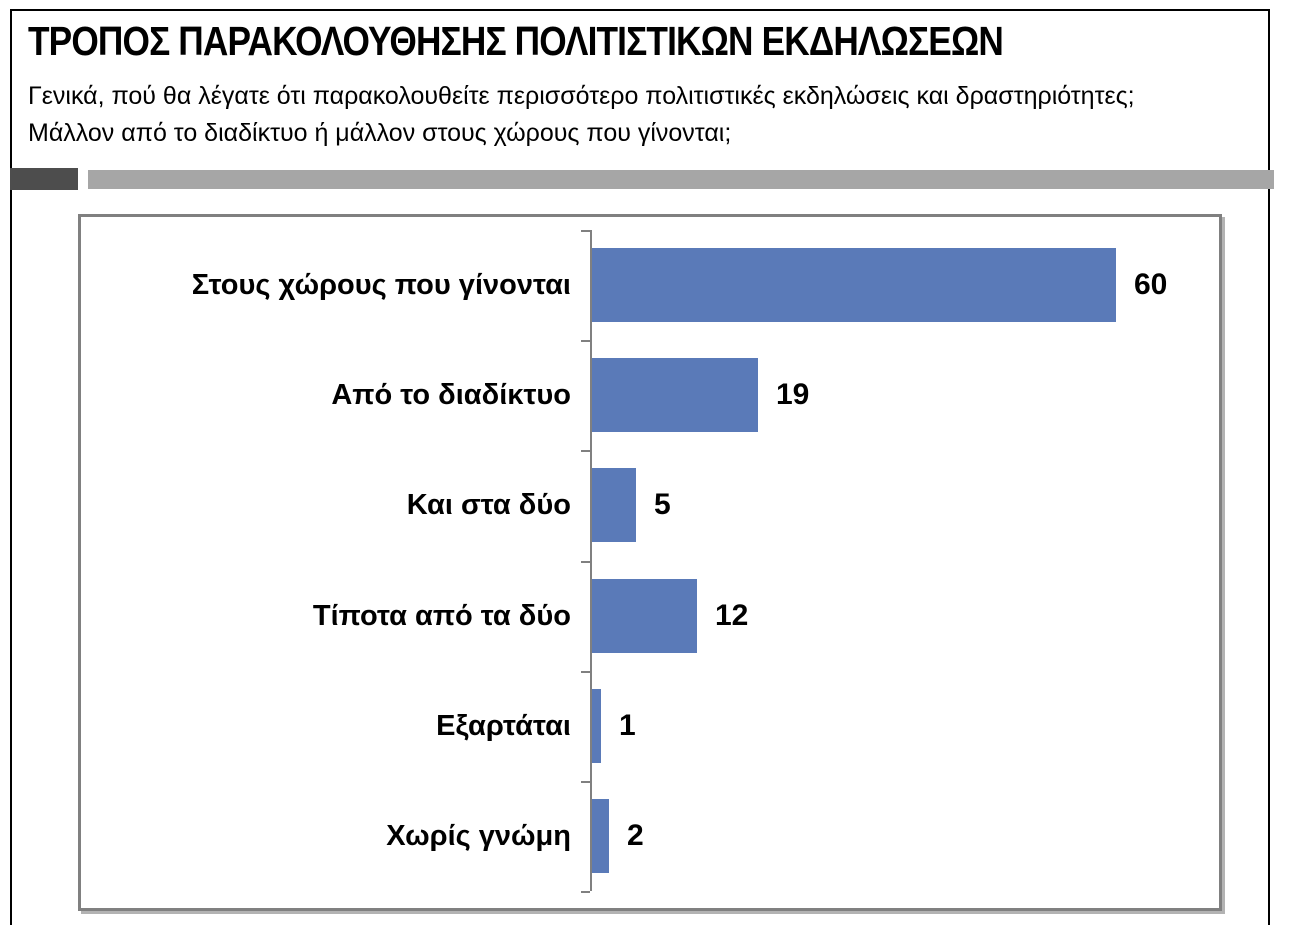 This screenshot has height=925, width=1290. Describe the element at coordinates (635, 835) in the screenshot. I see `value-label: 2` at that location.